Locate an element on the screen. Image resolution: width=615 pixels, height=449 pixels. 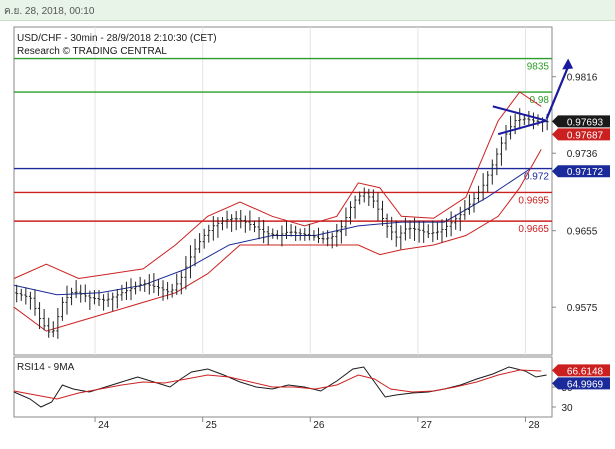
y-tick-label-0.9575: 0.9575 is located at coordinates (582, 308).